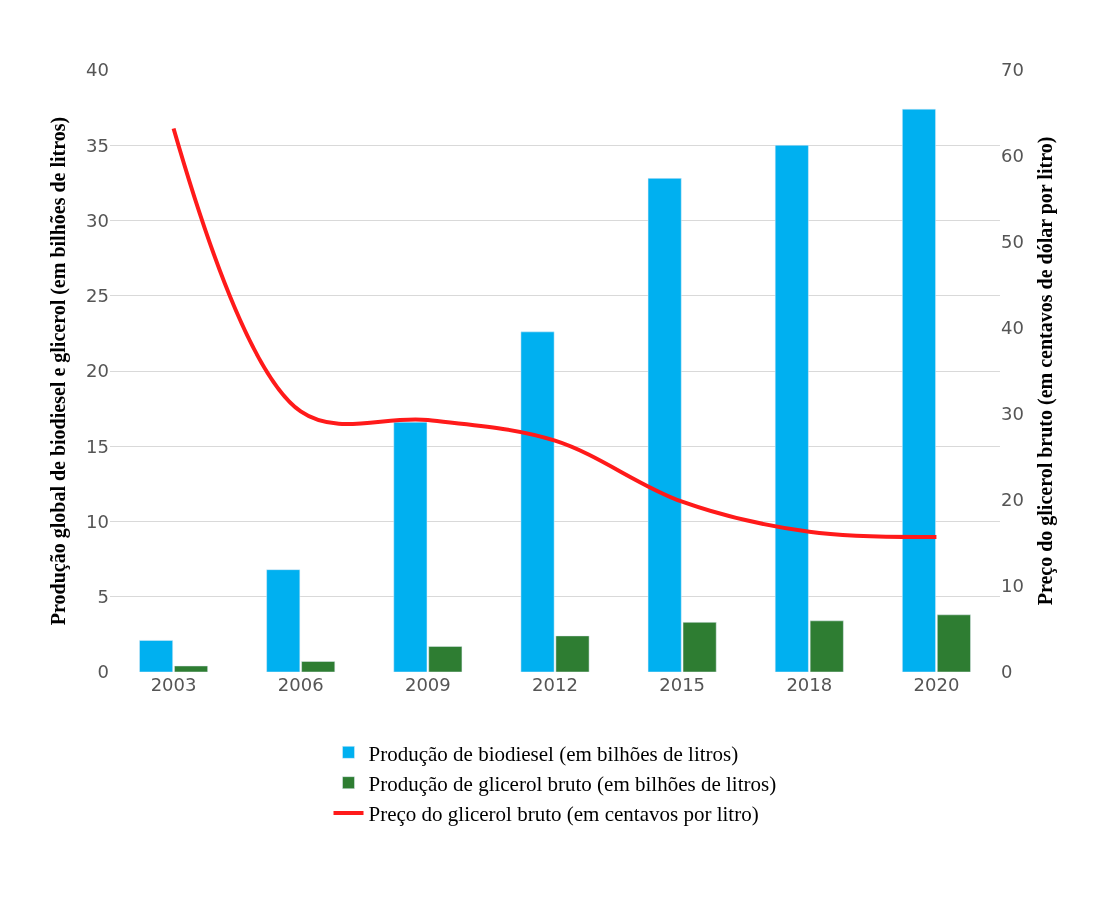 This screenshot has height=902, width=1110. Describe the element at coordinates (58, 371) in the screenshot. I see `y-axis-title: Produção global de biodiesel e glicerol (em bilhões de litros)` at that location.